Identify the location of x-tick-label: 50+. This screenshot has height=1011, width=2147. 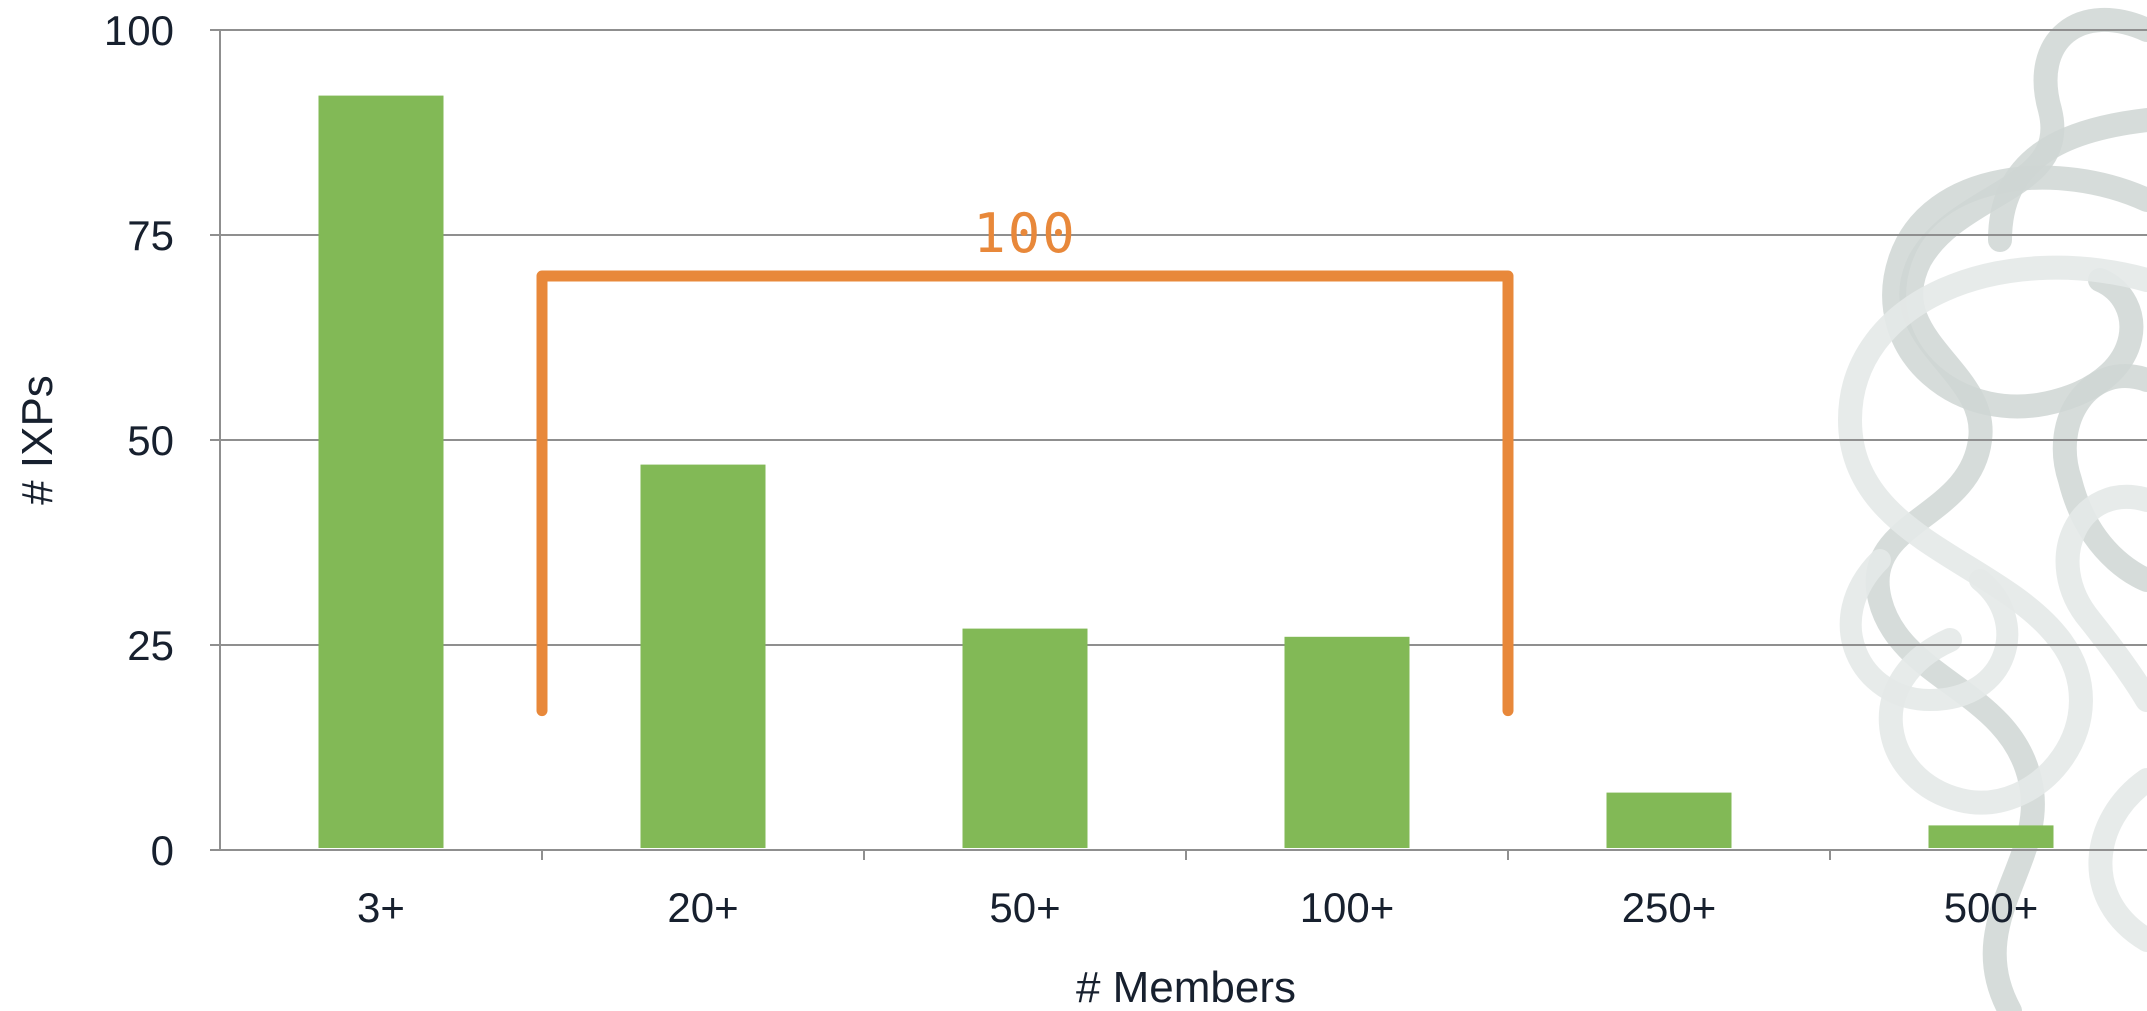
(1024, 907).